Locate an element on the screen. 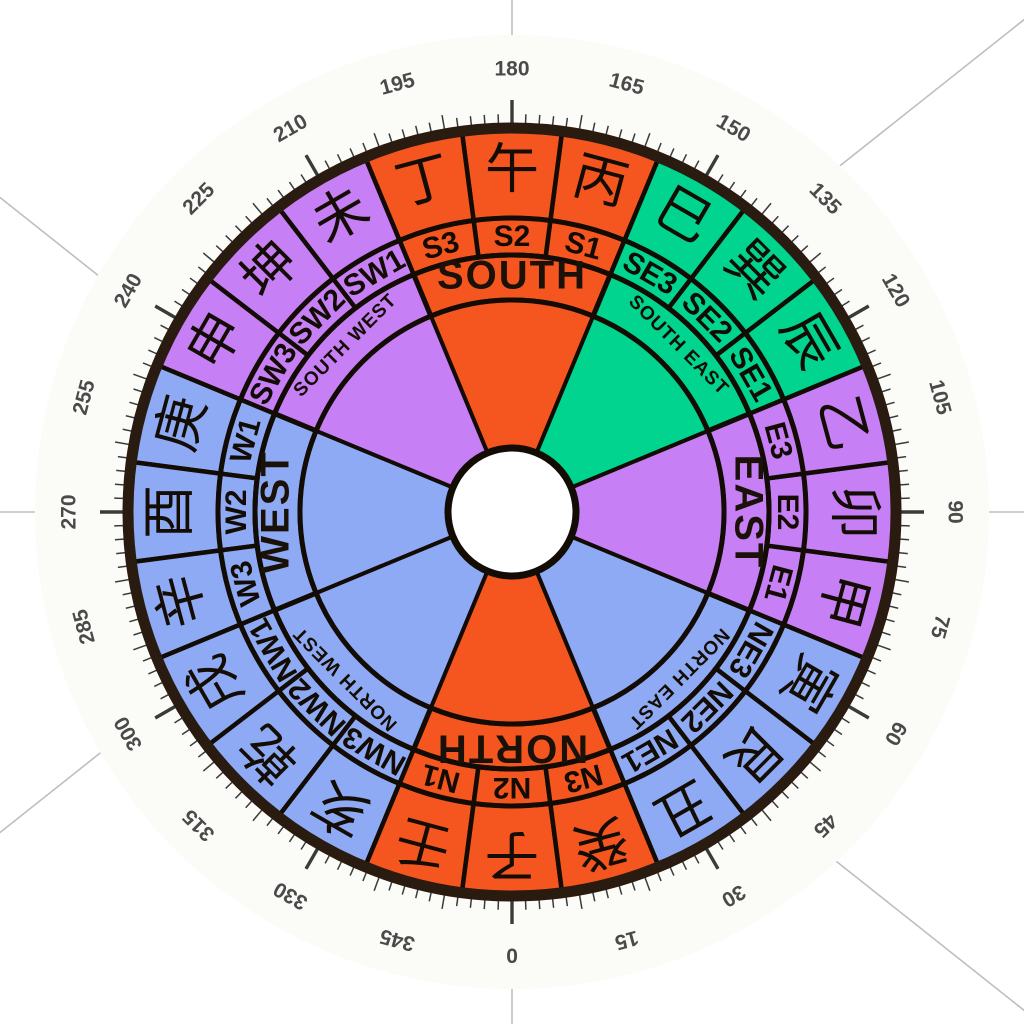 The image size is (1024, 1024). chinese-character-S2: 午 is located at coordinates (512, 169).